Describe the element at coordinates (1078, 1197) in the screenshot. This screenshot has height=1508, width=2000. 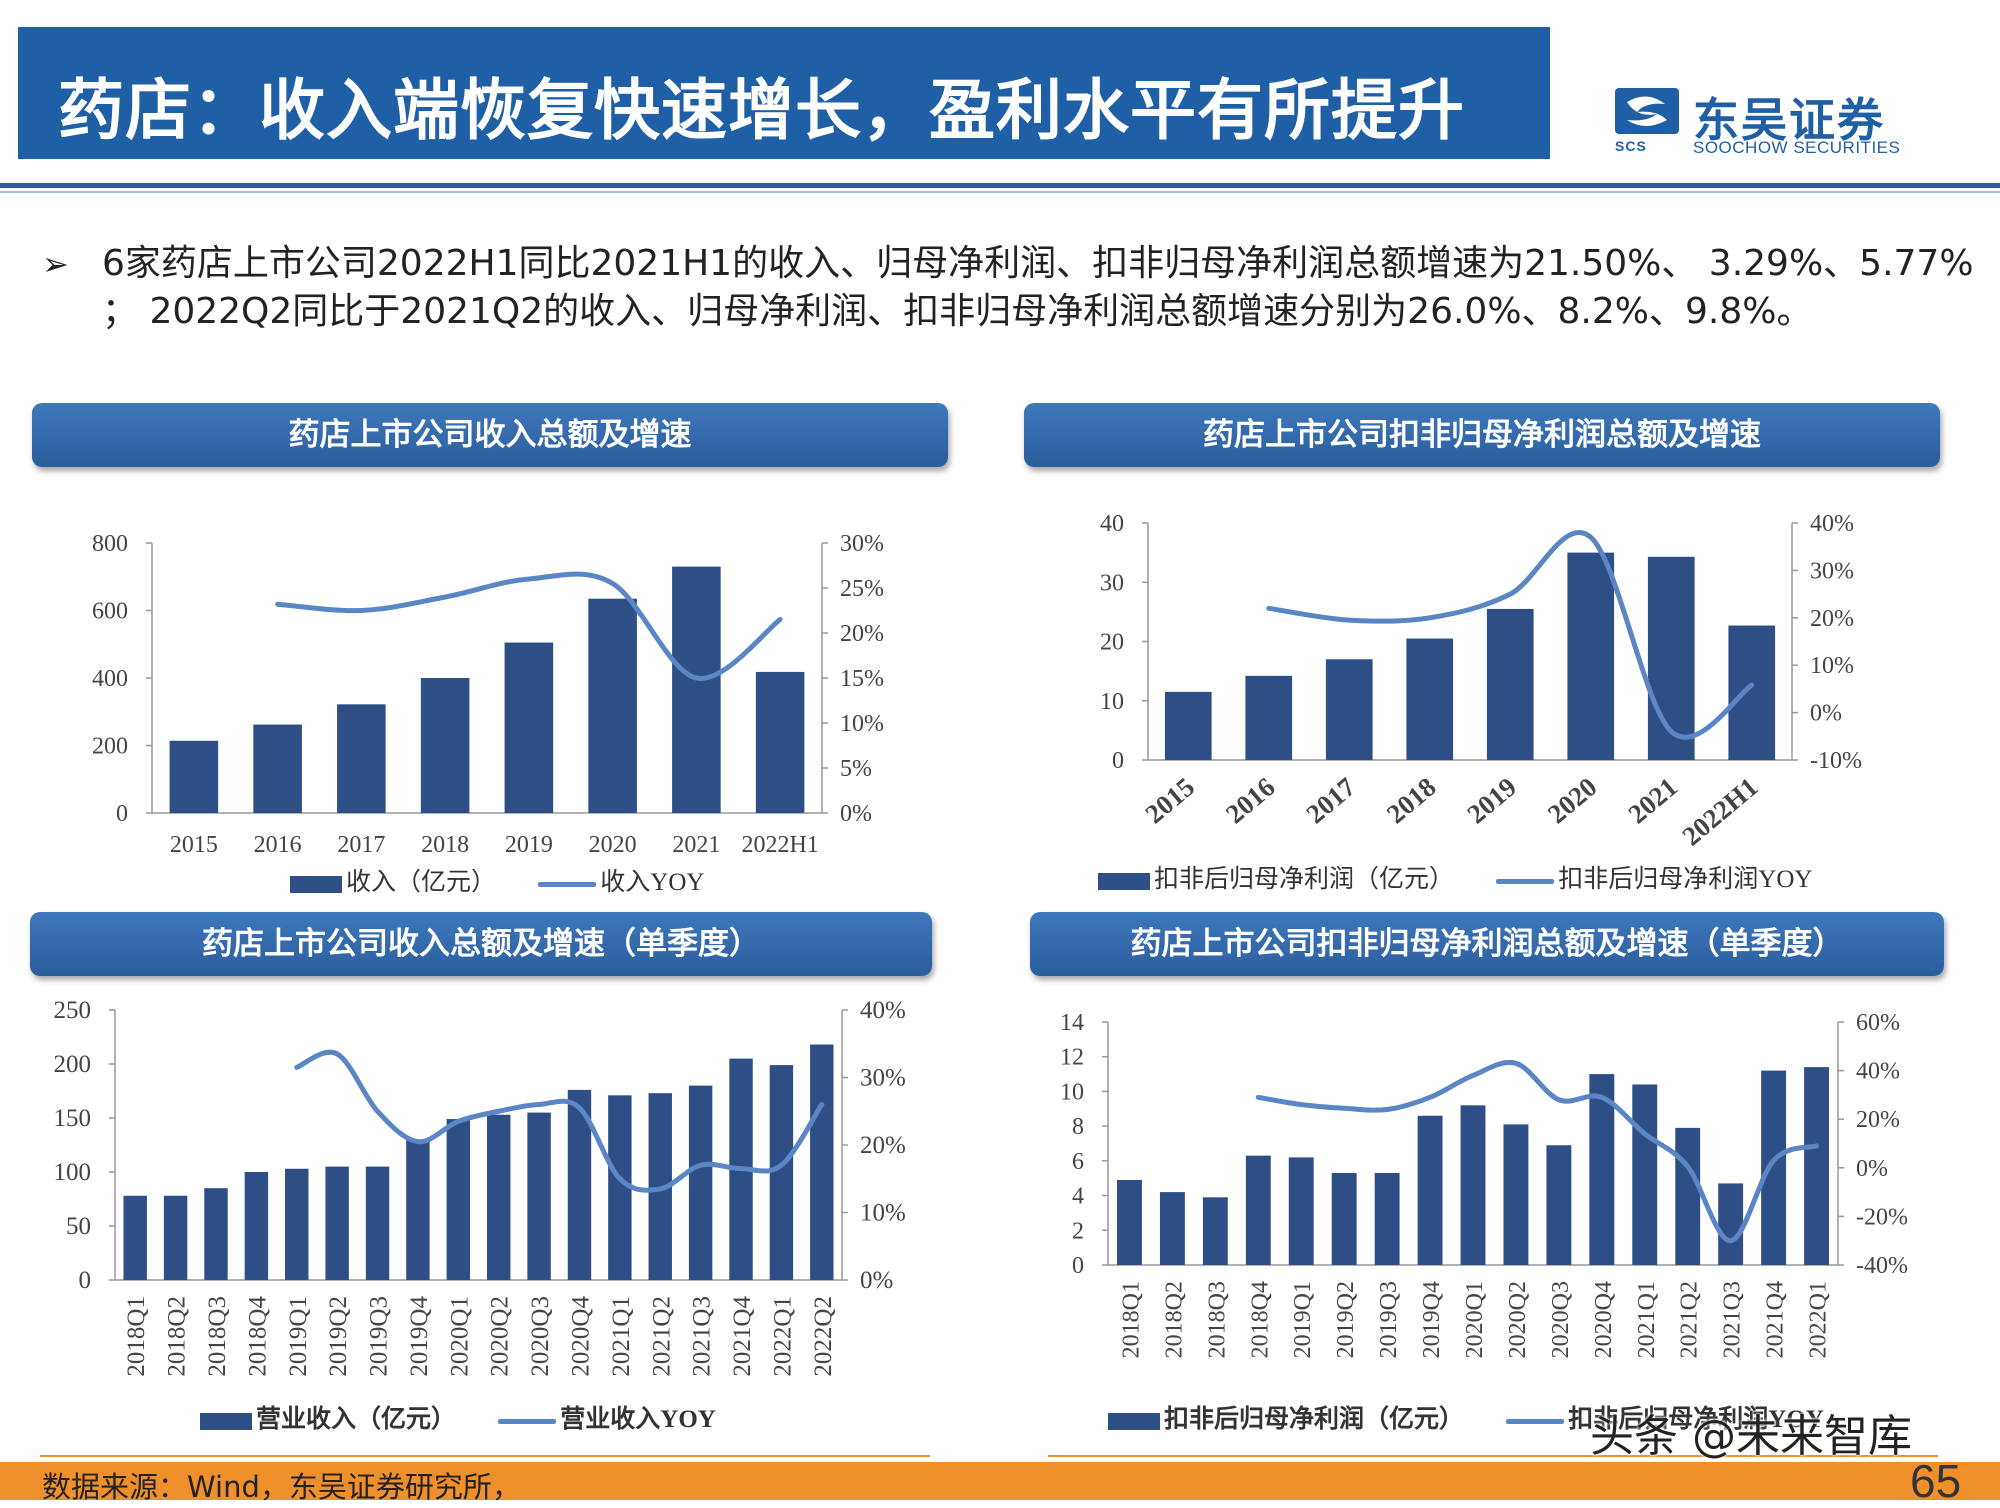
I see `y-tick-label-left: 4` at that location.